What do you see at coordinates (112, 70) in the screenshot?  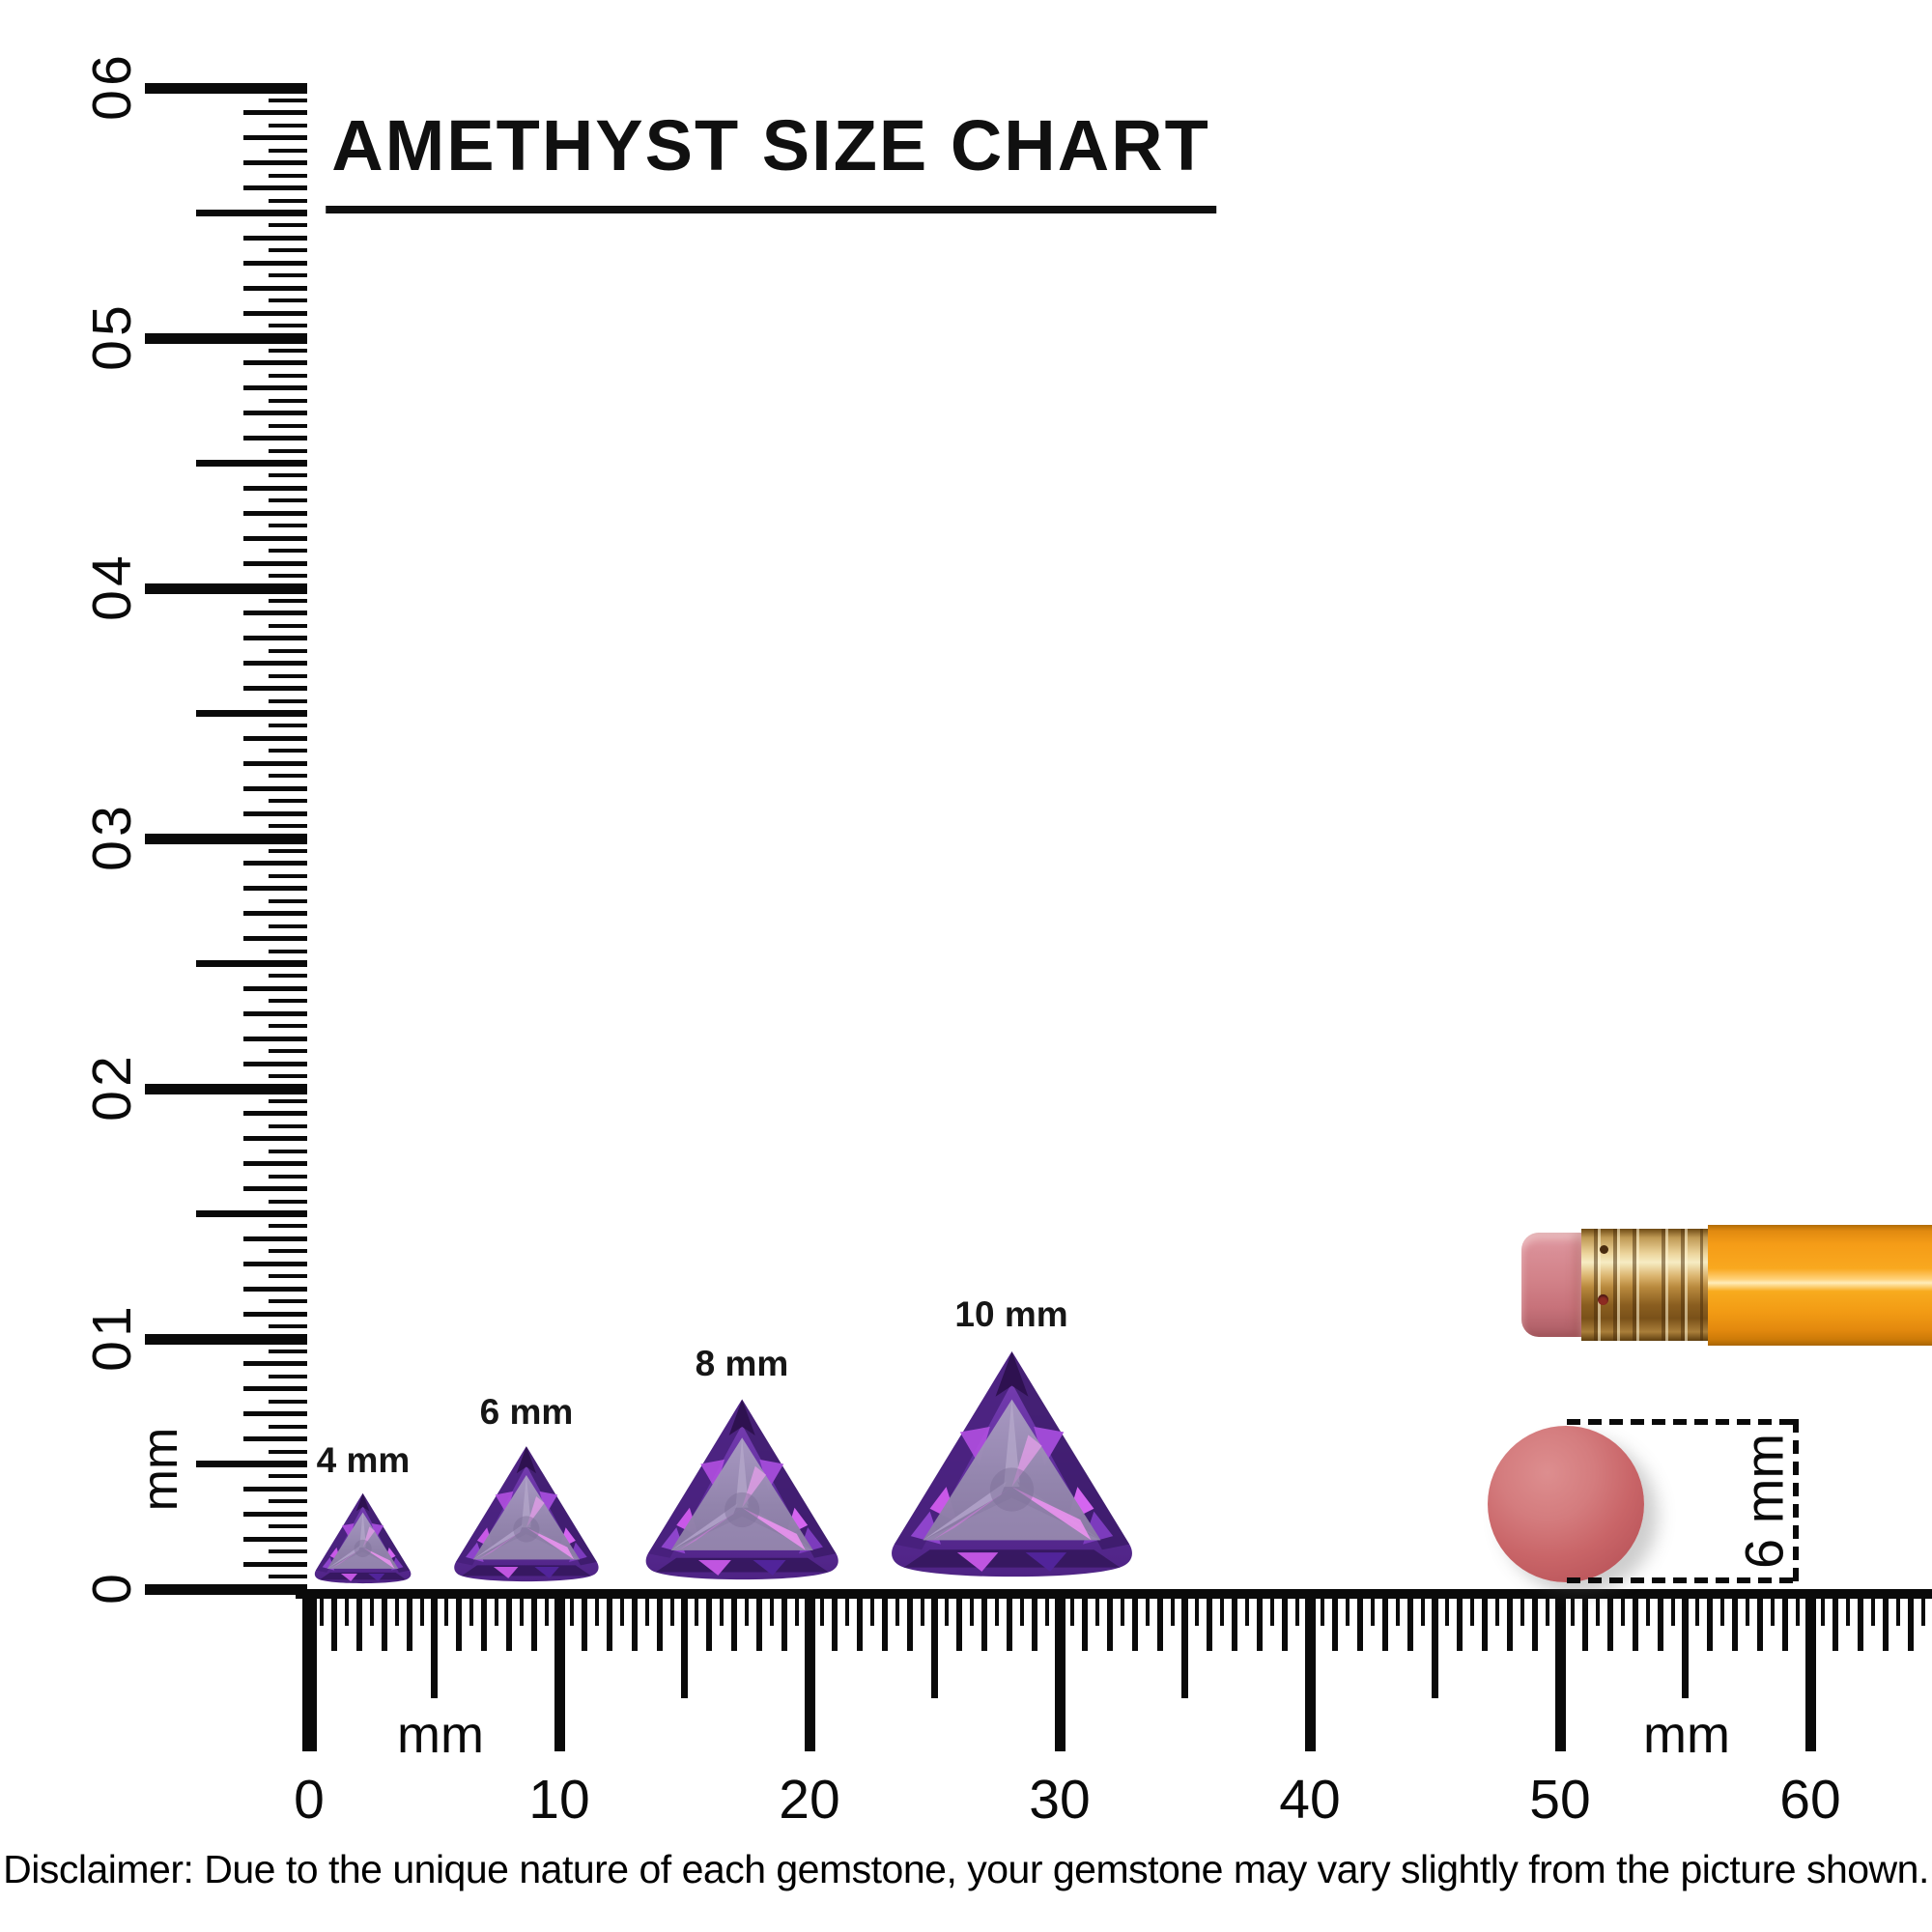 I see `vruler-digit: 6` at bounding box center [112, 70].